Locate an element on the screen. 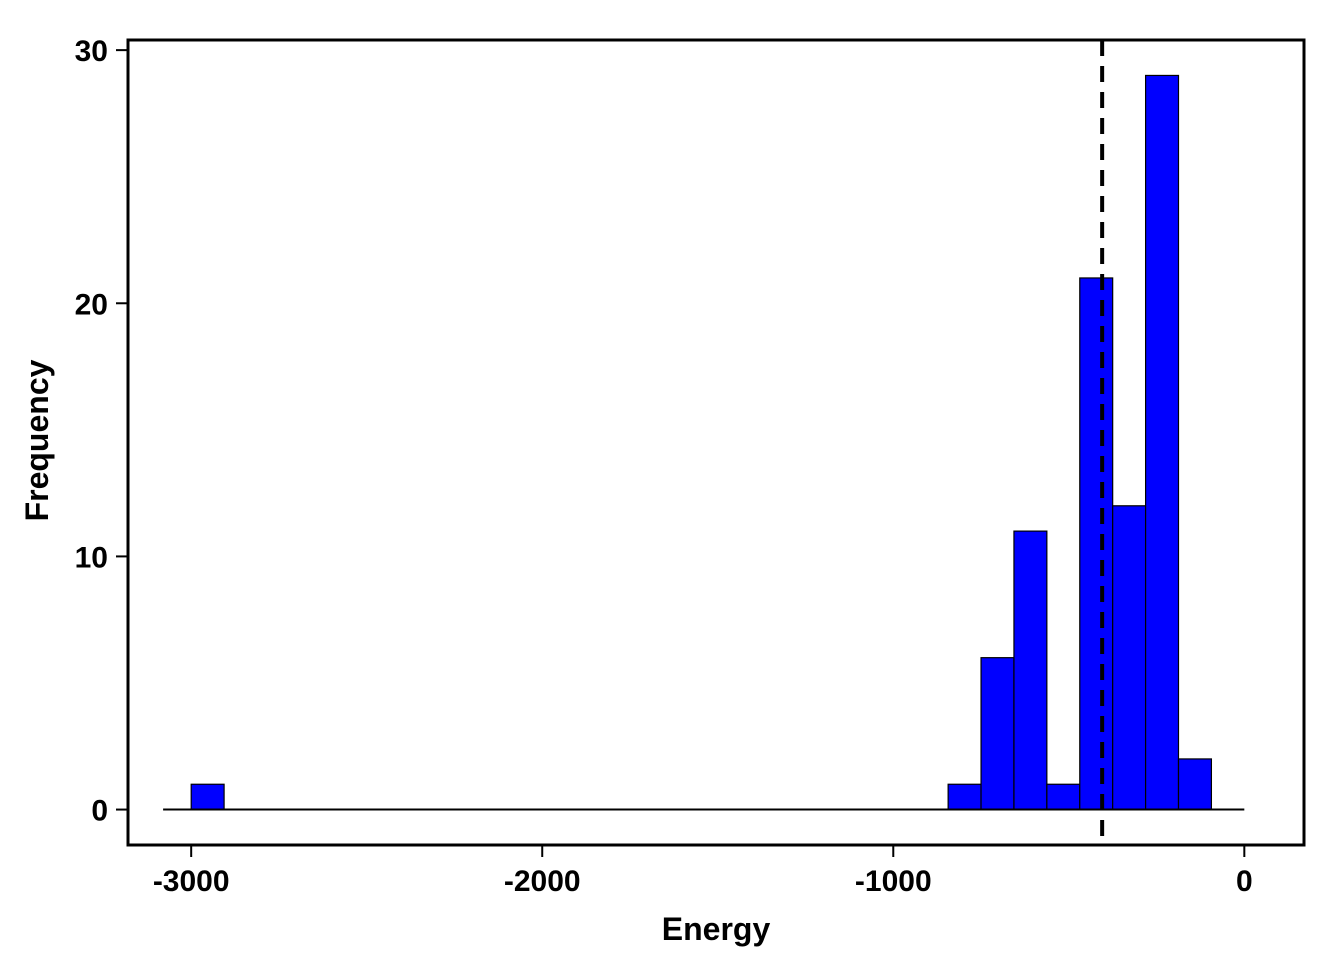 This screenshot has width=1344, height=960. x-axis-ticks: -3000 -2000 -1000 0 is located at coordinates (703, 871).